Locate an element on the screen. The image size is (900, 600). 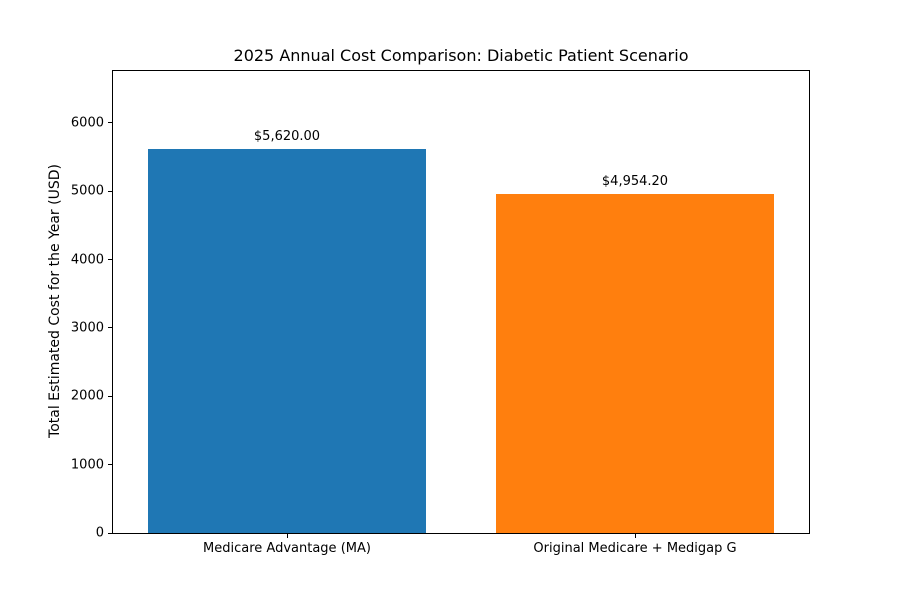
y-tick-label: 3000 is located at coordinates (87, 328).